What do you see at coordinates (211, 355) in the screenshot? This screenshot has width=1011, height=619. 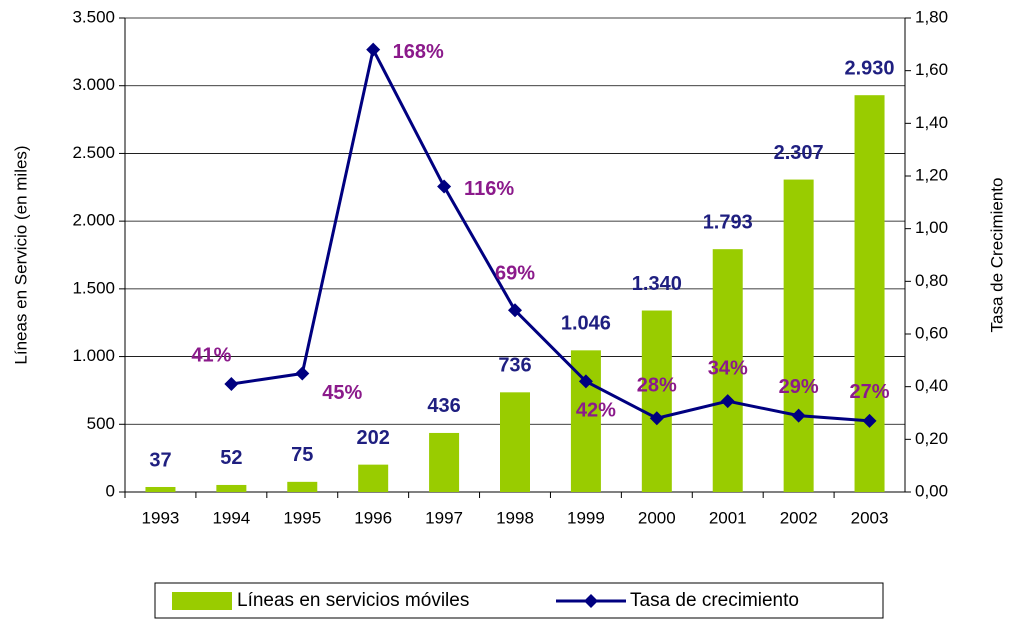 I see `line-value-label: 41%` at bounding box center [211, 355].